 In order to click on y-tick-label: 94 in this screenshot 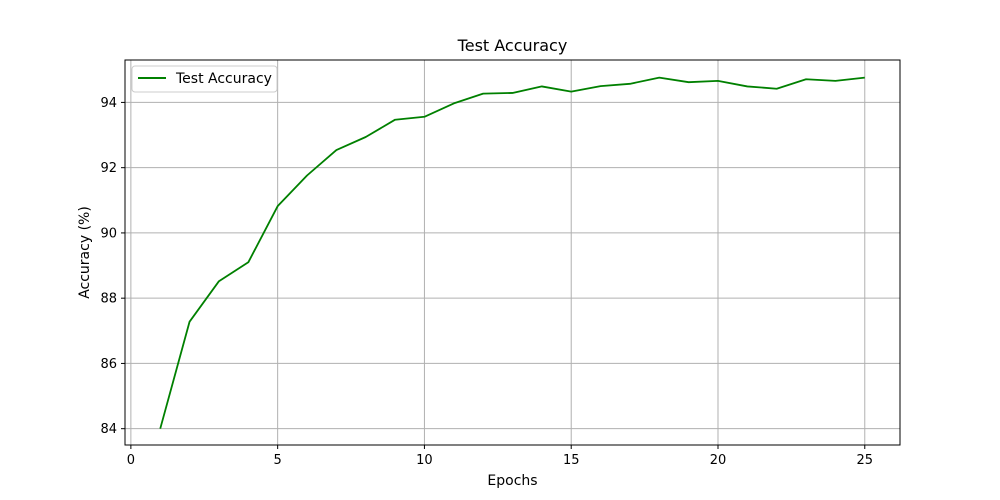, I will do `click(108, 103)`.